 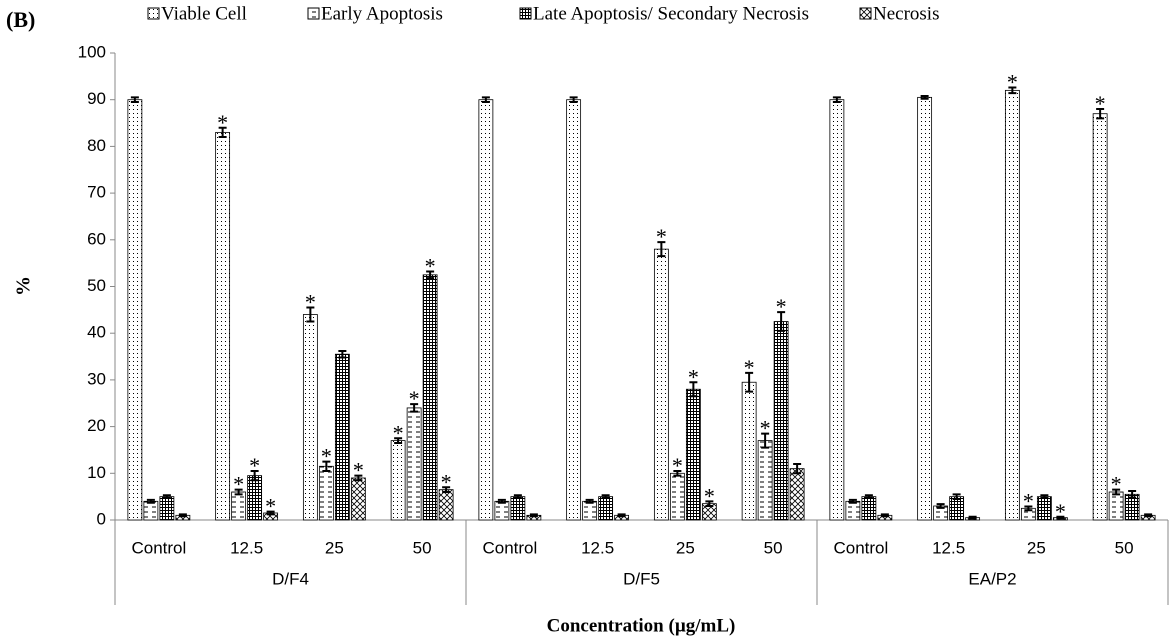 What do you see at coordinates (96, 378) in the screenshot?
I see `y-tick-label: 30` at bounding box center [96, 378].